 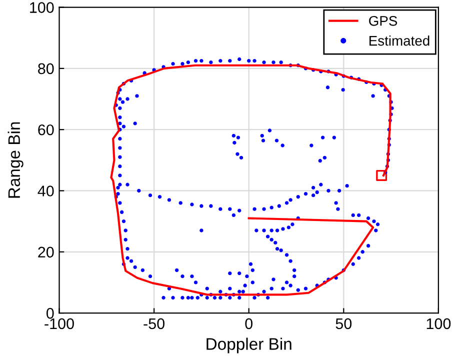 I want to click on legend-label: Estimated, so click(x=400, y=41).